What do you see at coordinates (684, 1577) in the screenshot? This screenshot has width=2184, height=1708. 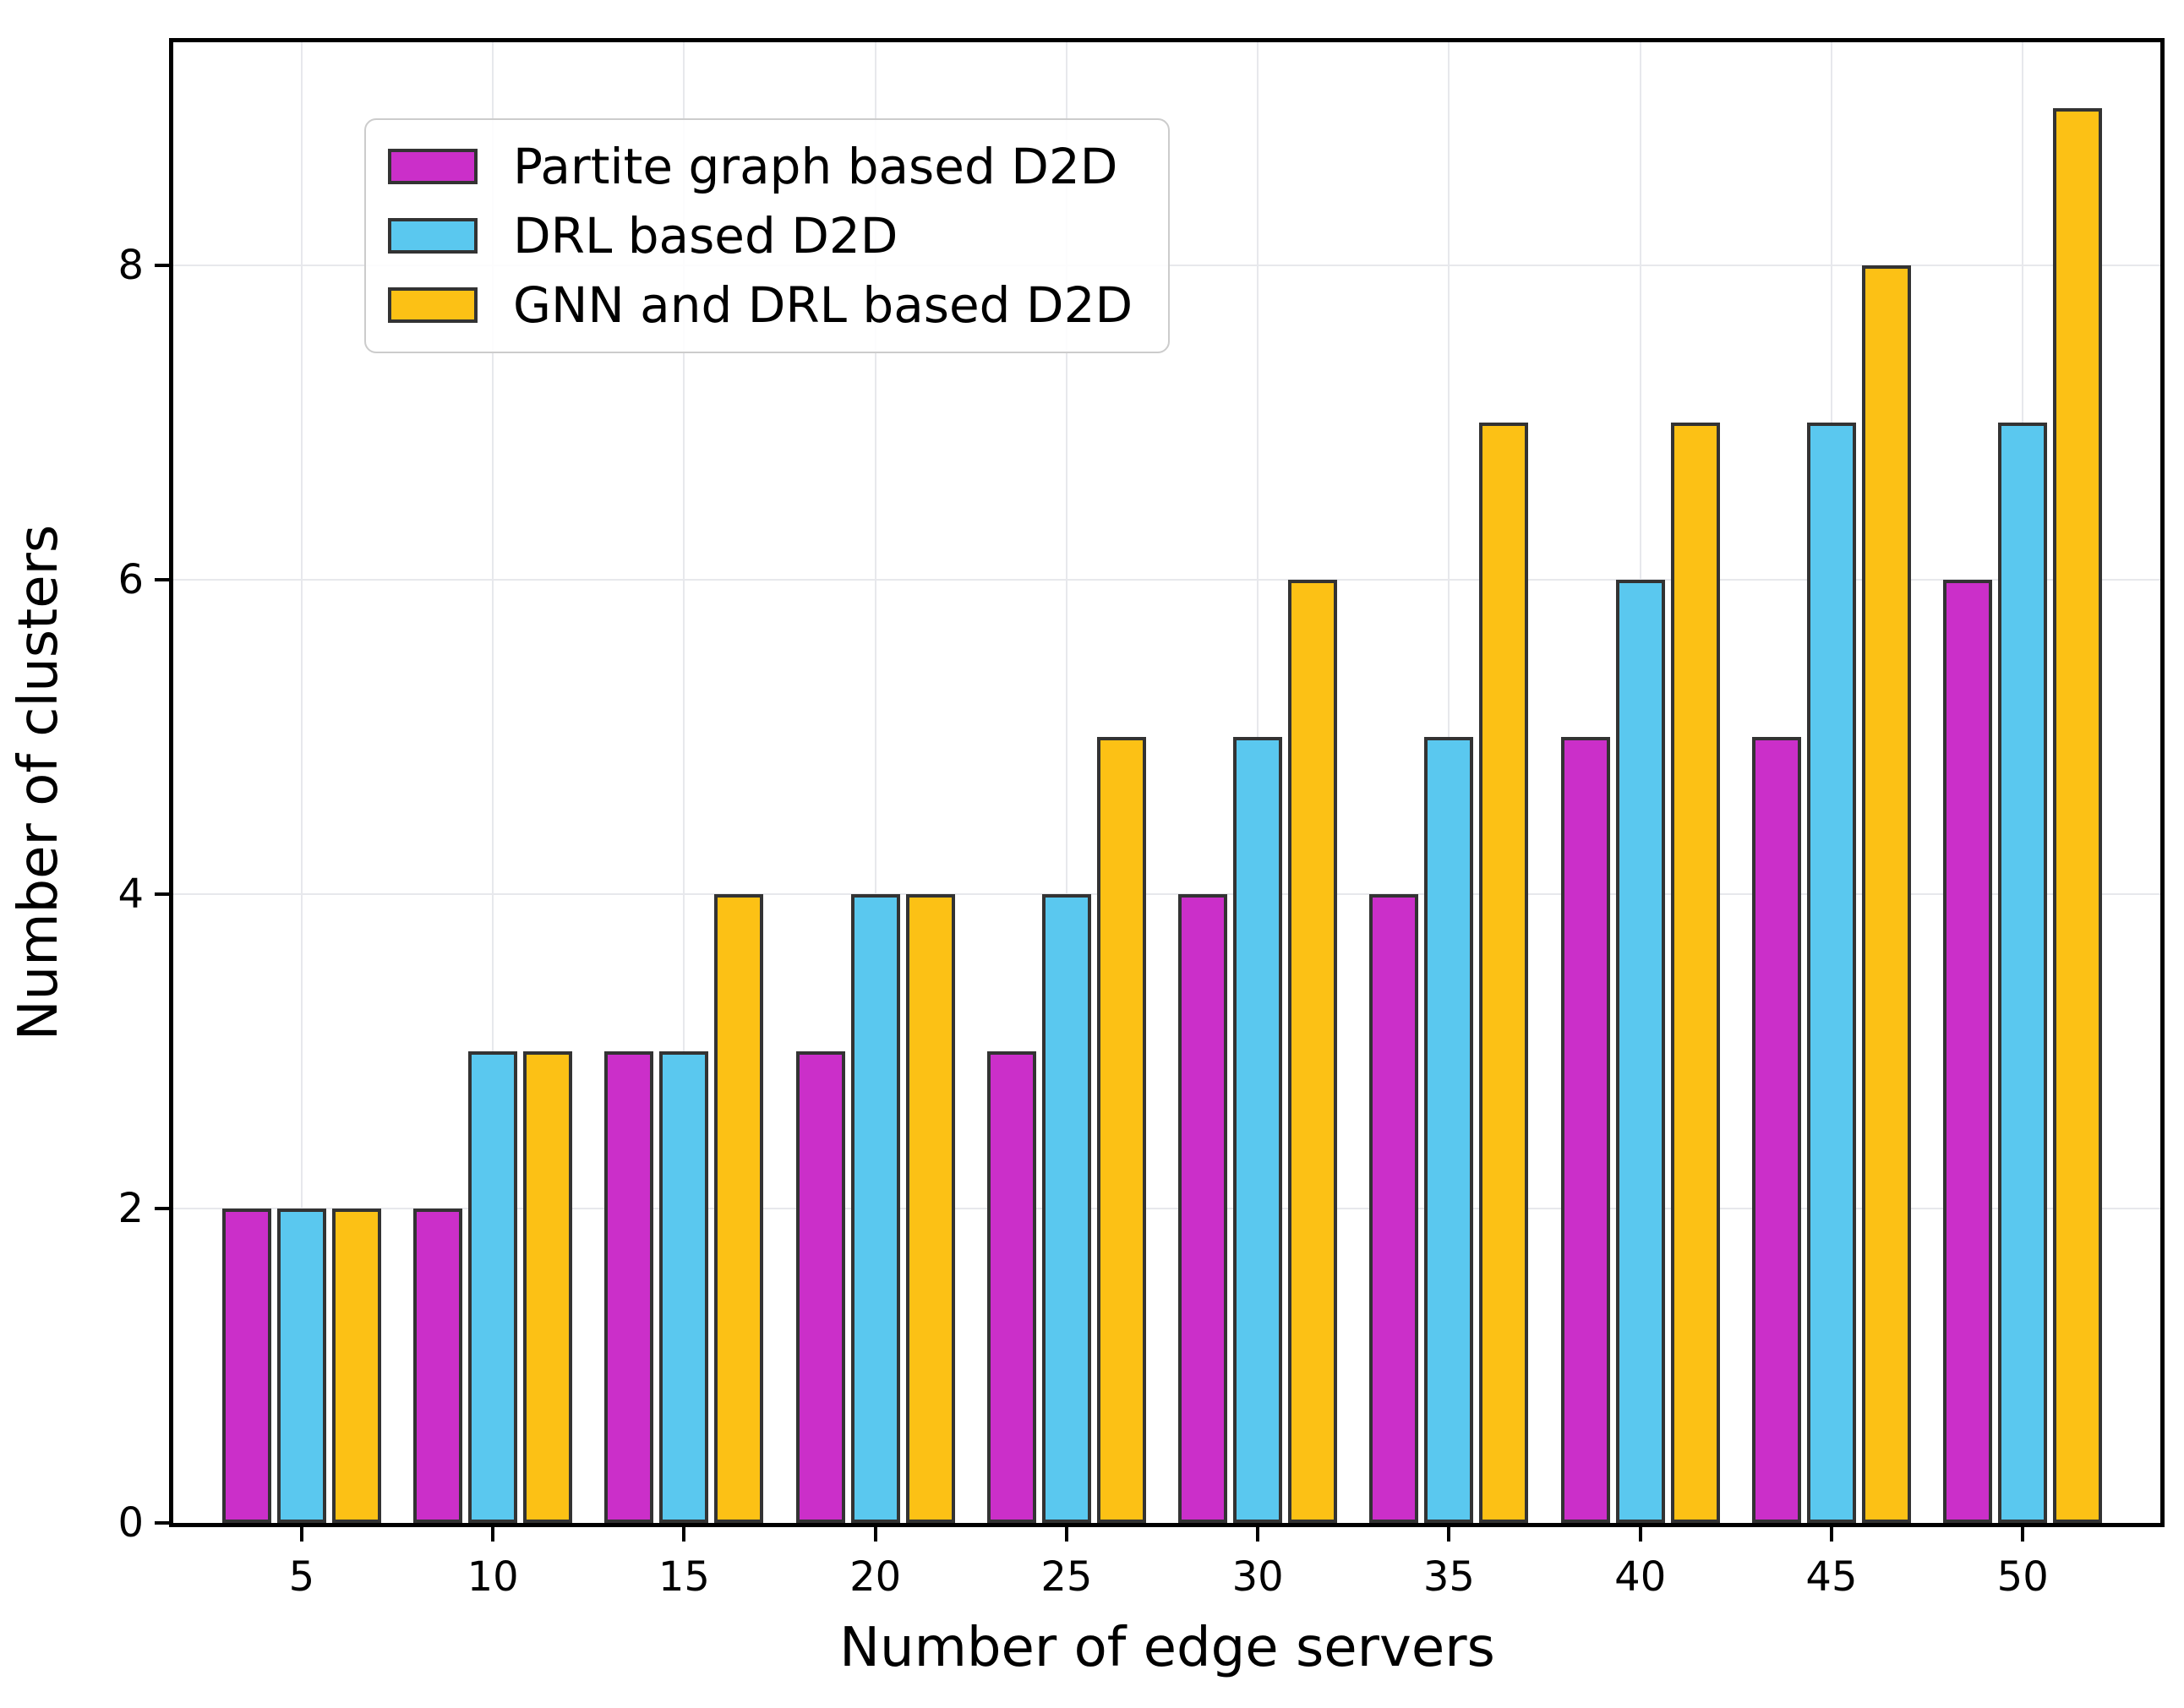 I see `x-tick-label-15: 15` at bounding box center [684, 1577].